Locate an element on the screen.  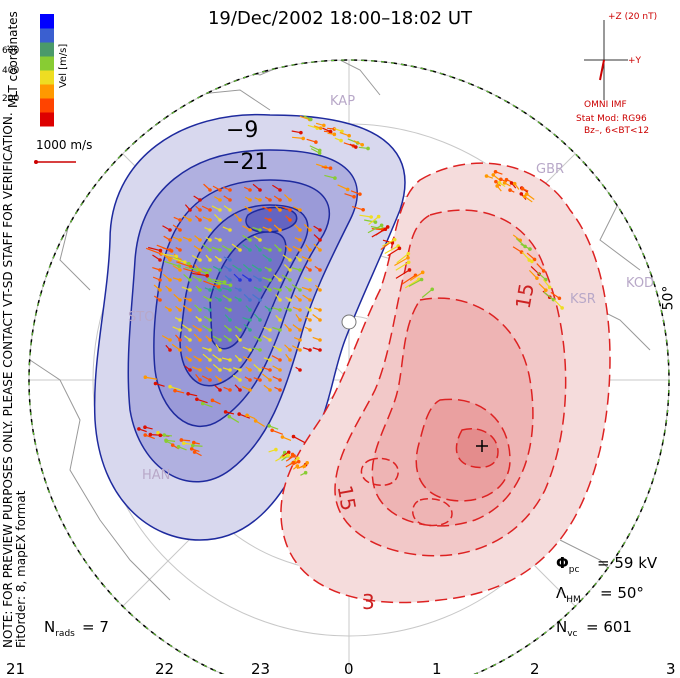
contour-label-neg9: −9 is located at coordinates (242, 130).